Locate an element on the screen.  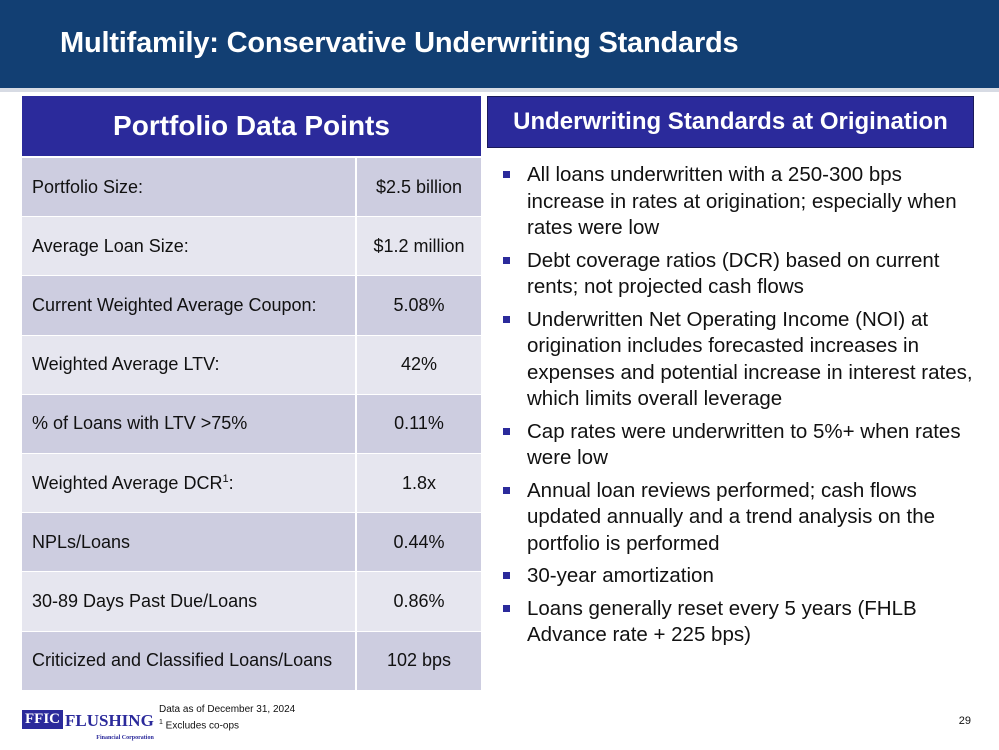
row-label: Portfolio Size: is located at coordinates (189, 186).